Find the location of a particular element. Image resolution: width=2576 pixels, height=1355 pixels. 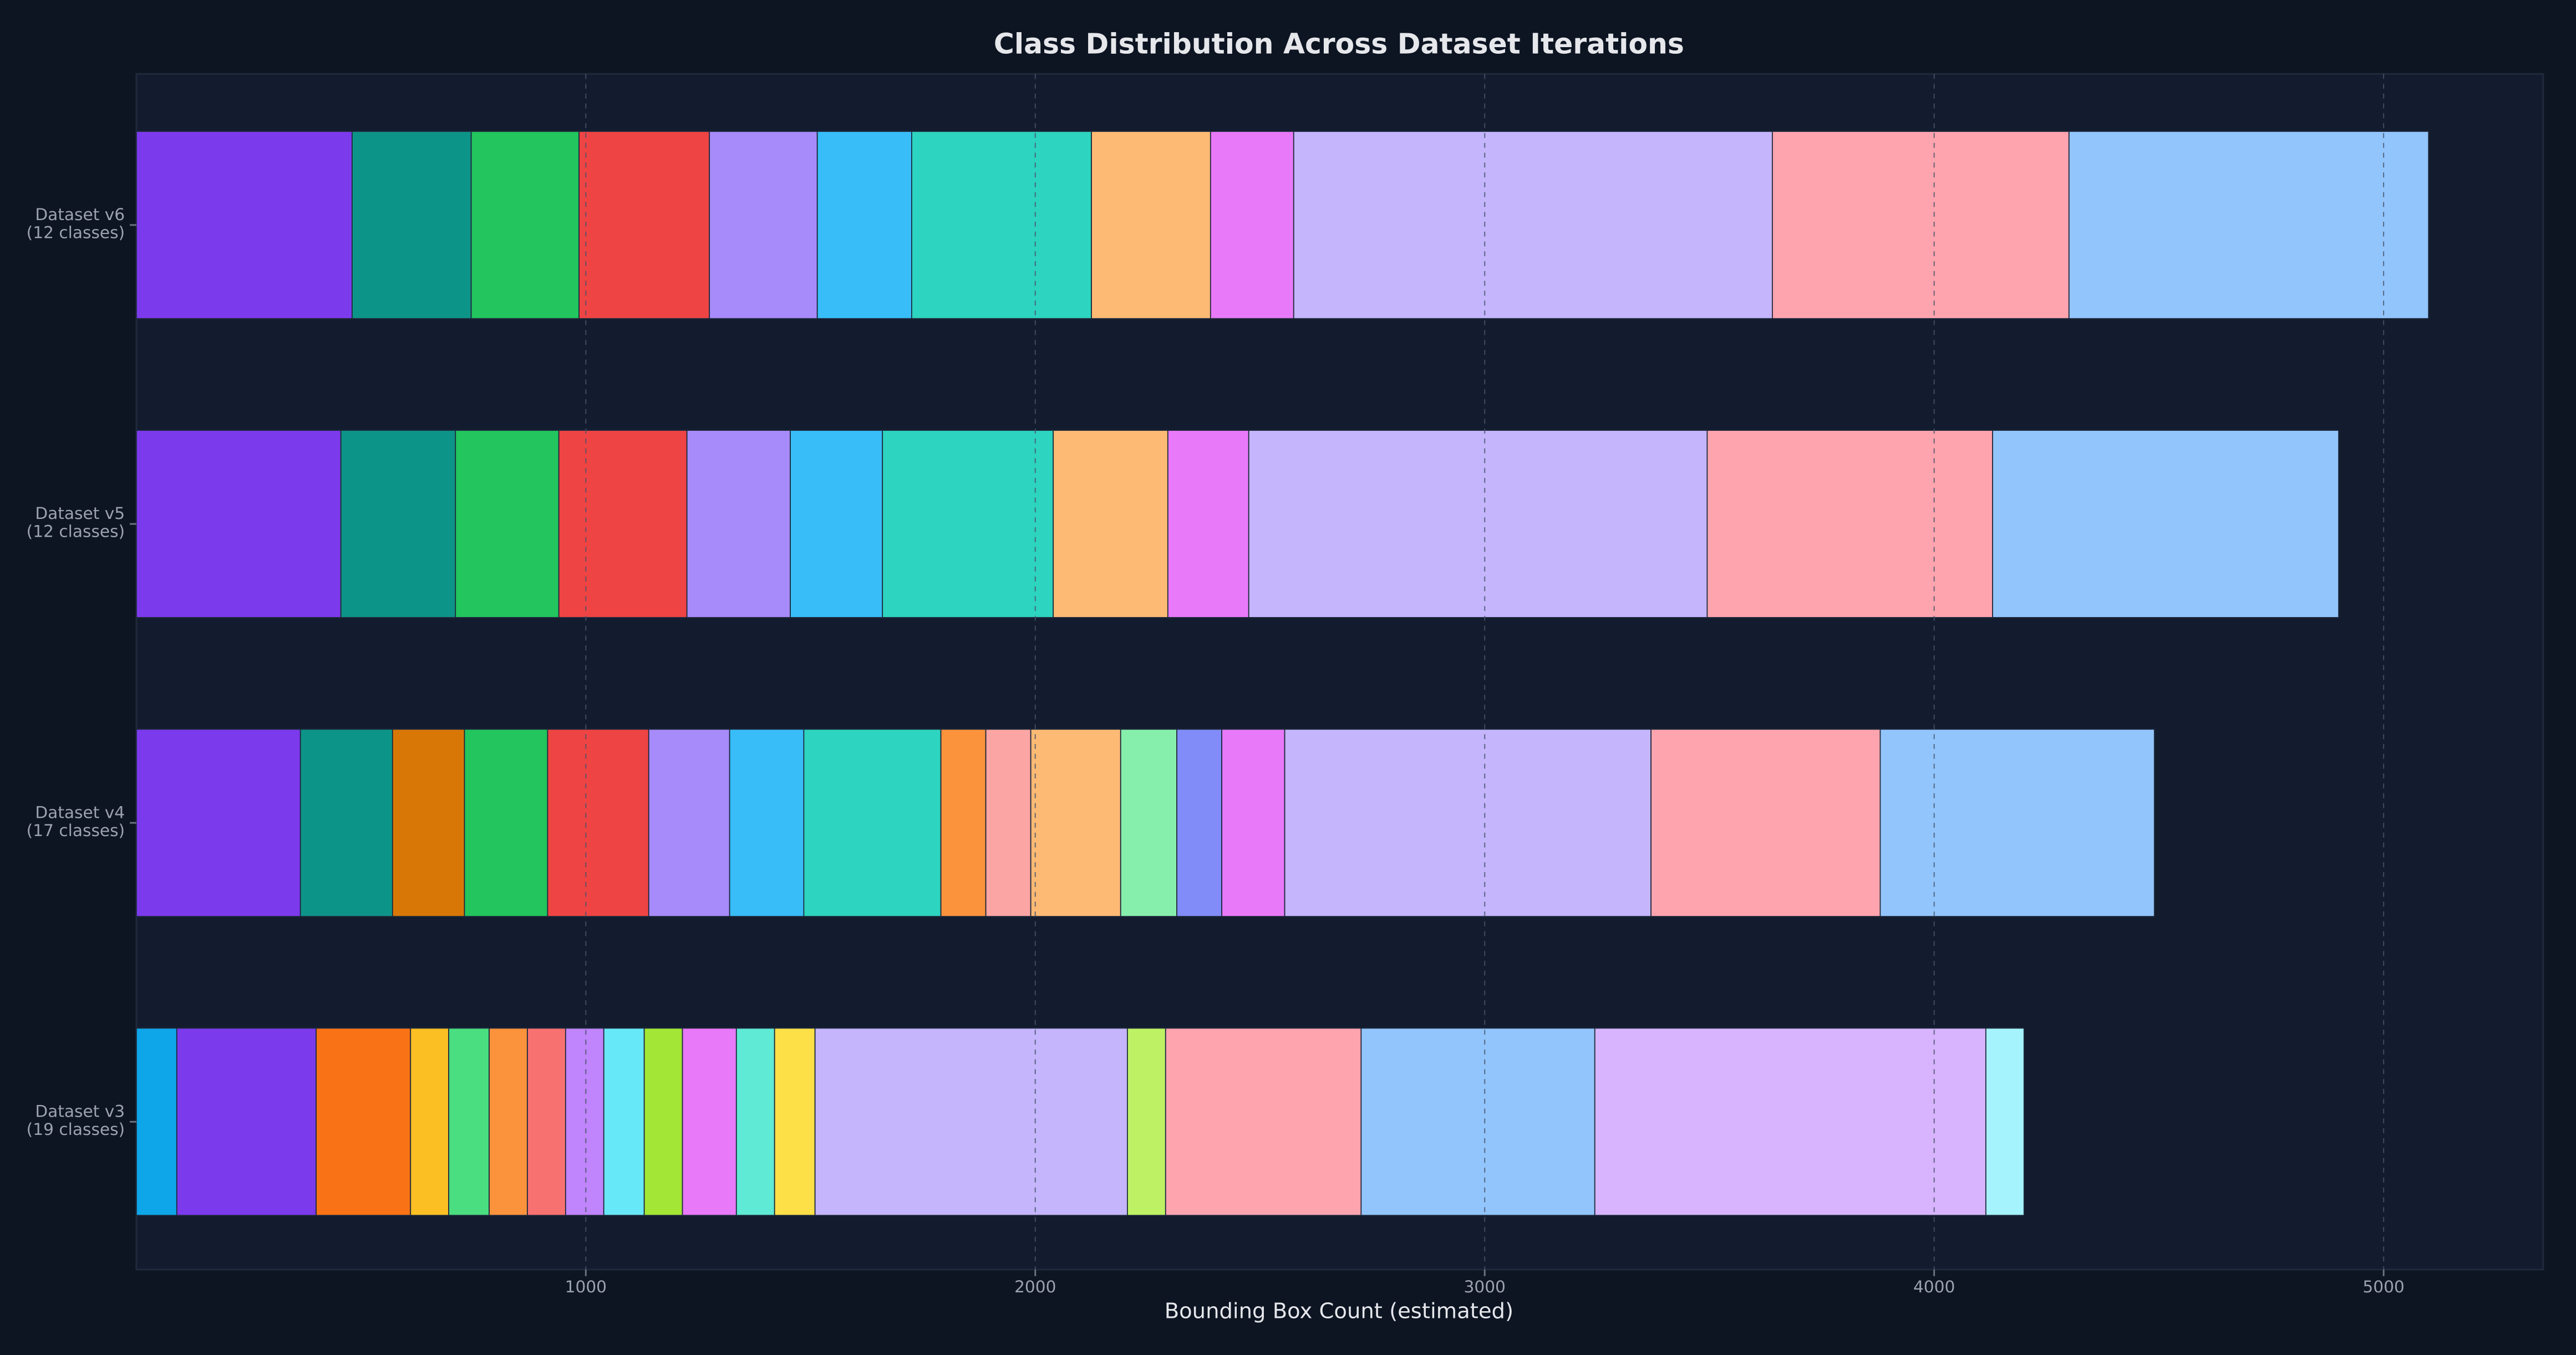

x-axis-label: Bounding Box Count (estimated) is located at coordinates (1339, 1310).